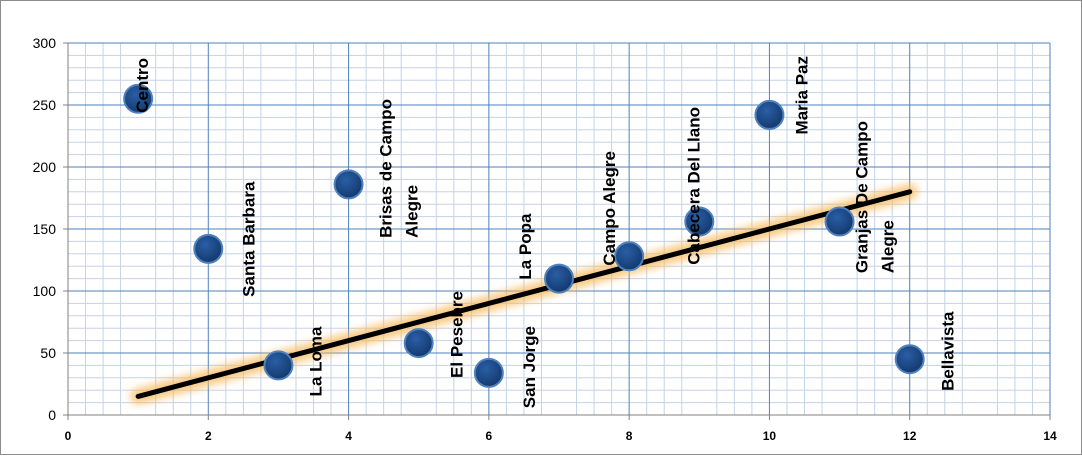 Image resolution: width=1082 pixels, height=459 pixels. Describe the element at coordinates (45, 229) in the screenshot. I see `y-tick-label: 150` at that location.